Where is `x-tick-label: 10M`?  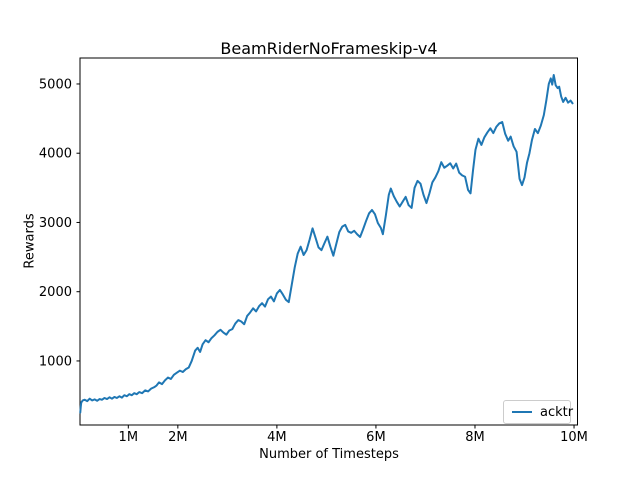 x-tick-label: 10M is located at coordinates (574, 437).